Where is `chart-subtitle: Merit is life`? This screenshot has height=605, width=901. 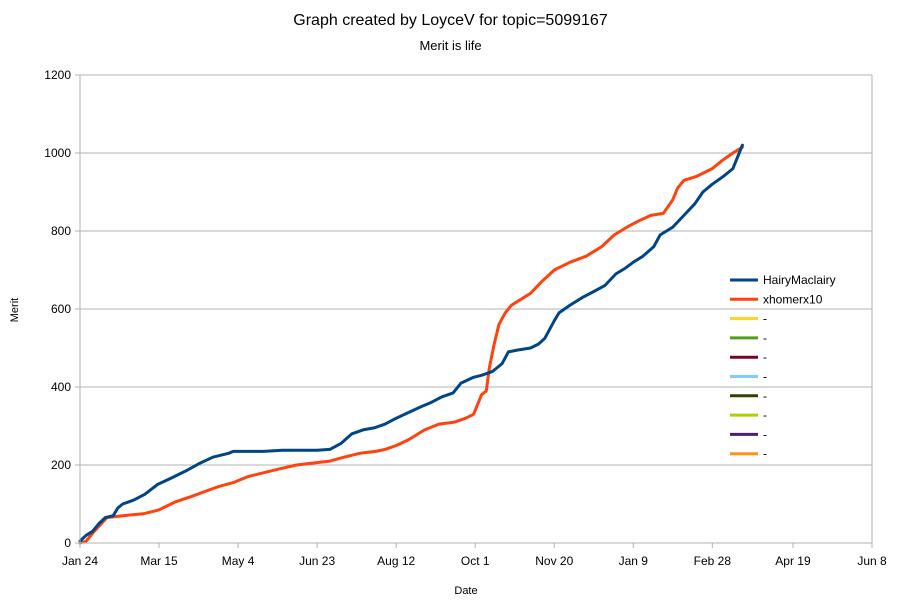
chart-subtitle: Merit is life is located at coordinates (450, 45).